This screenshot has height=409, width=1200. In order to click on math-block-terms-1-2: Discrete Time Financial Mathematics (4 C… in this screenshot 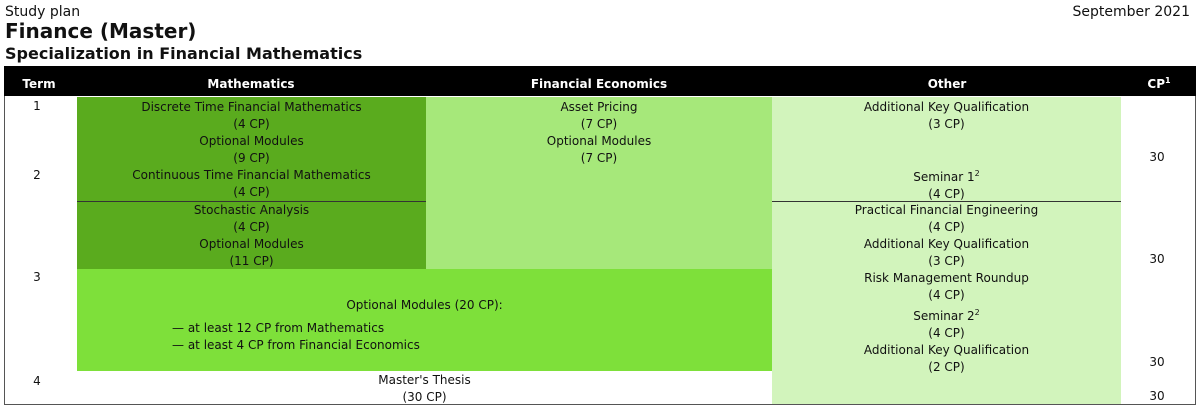, I will do `click(251, 149)`.